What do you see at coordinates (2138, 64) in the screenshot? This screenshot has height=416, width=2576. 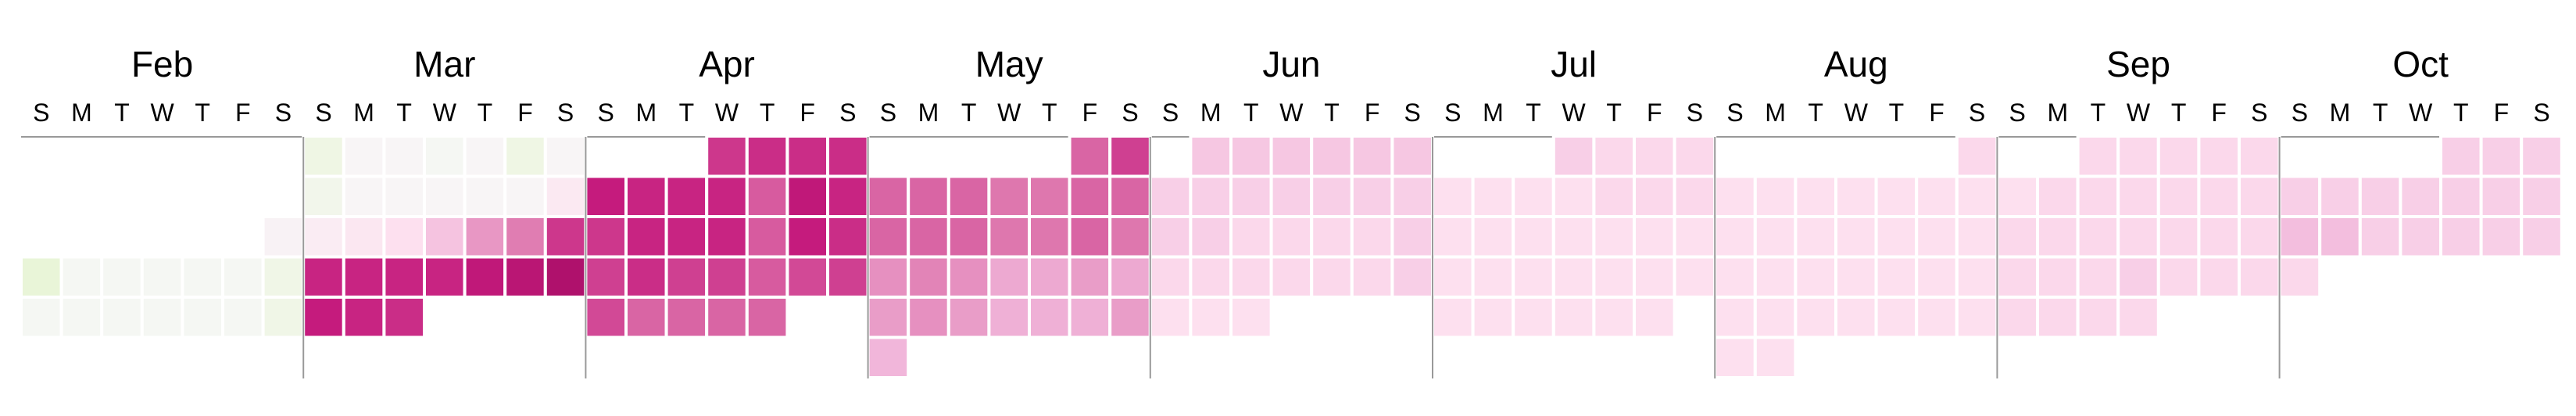 I see `month-label: Sep` at bounding box center [2138, 64].